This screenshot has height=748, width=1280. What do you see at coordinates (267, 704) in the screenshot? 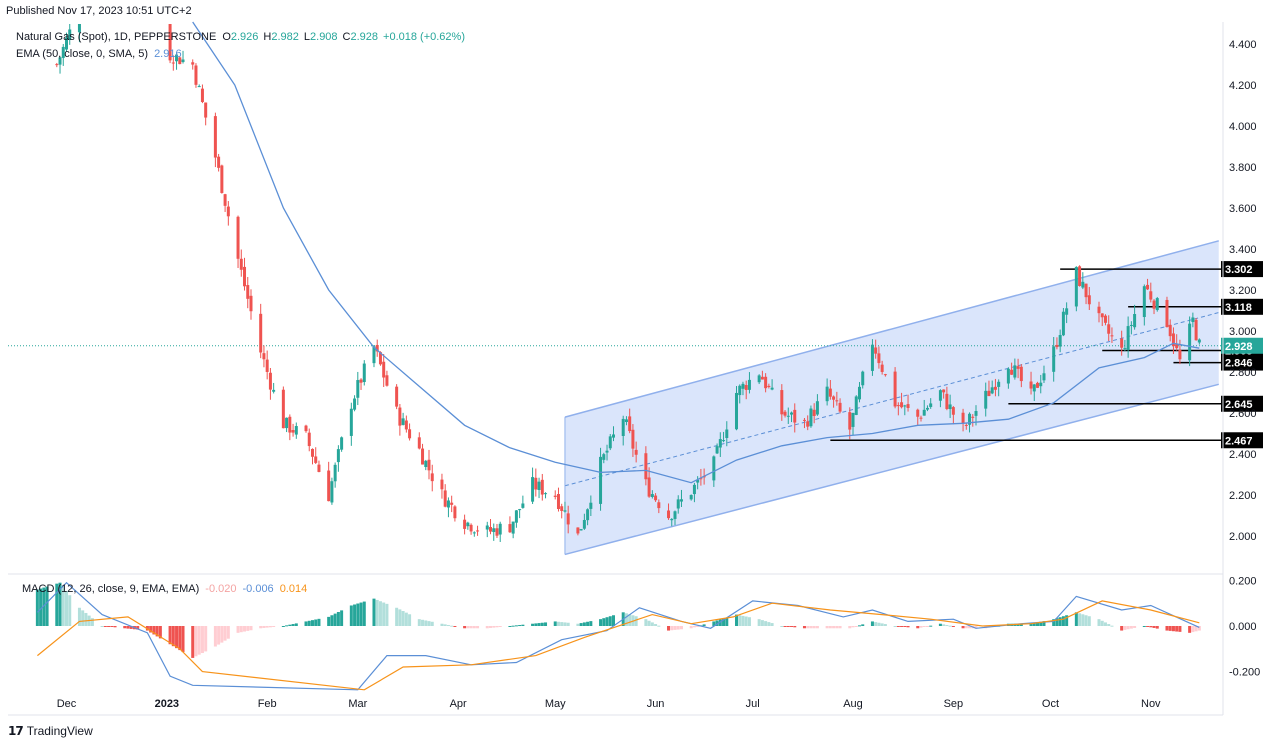
I see `time-tick-label: Feb` at bounding box center [267, 704].